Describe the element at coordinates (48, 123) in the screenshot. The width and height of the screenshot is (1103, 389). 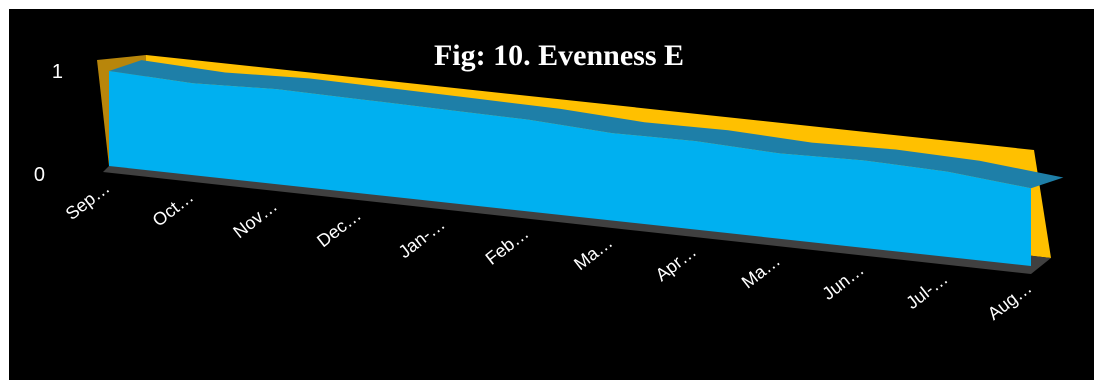
I see `y-axis: 01` at that location.